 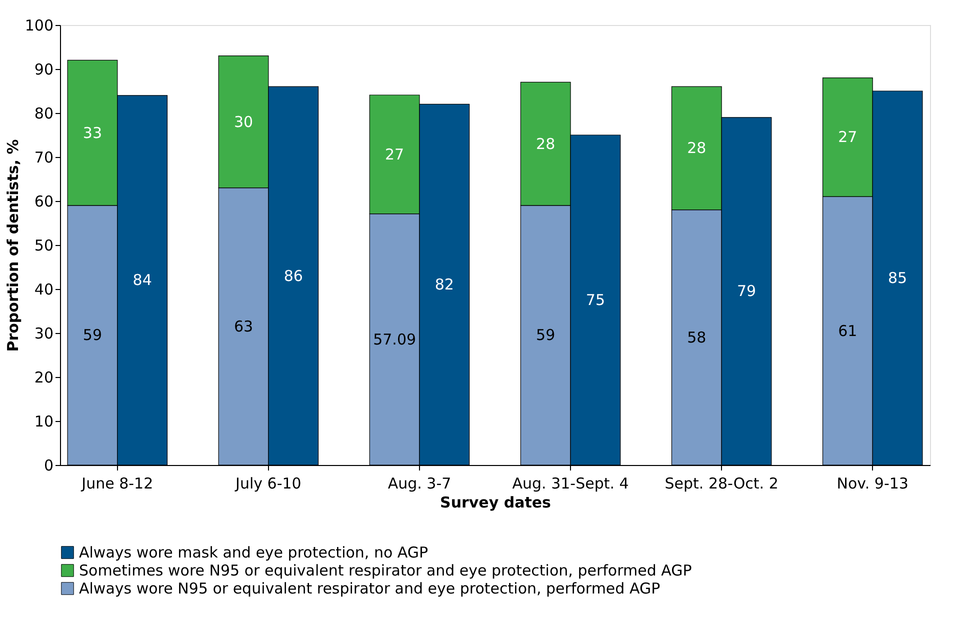 What do you see at coordinates (44, 333) in the screenshot?
I see `y-tick-label: 30` at bounding box center [44, 333].